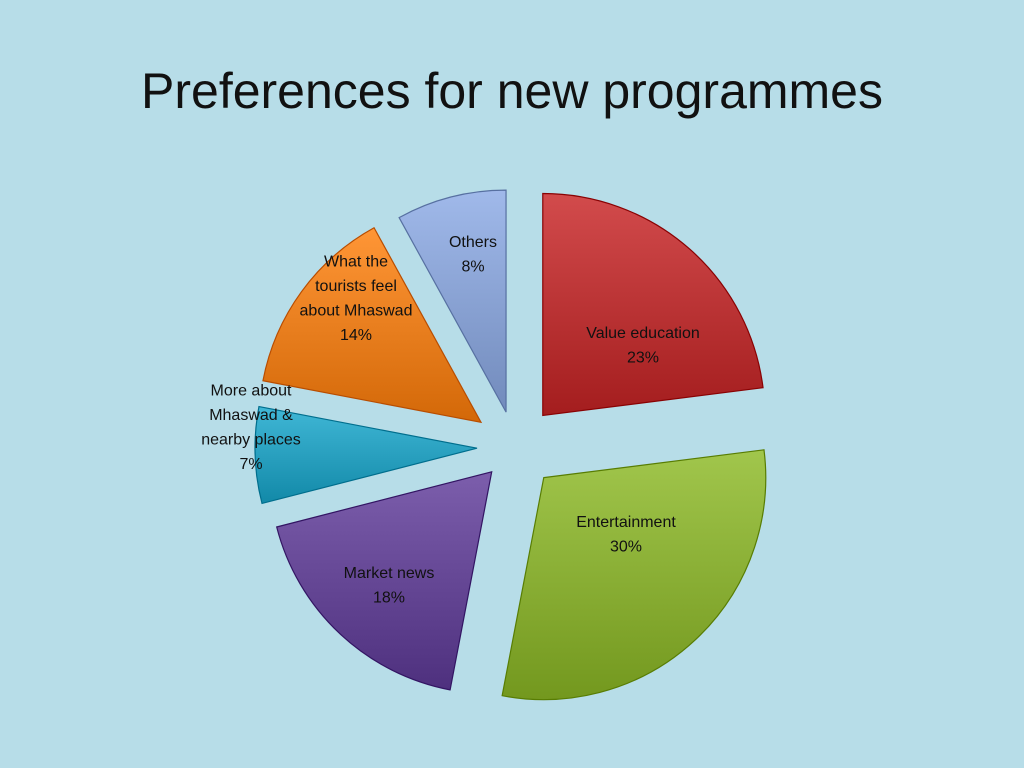 This screenshot has width=1024, height=768. Describe the element at coordinates (643, 357) in the screenshot. I see `slice-percent: 23%` at that location.